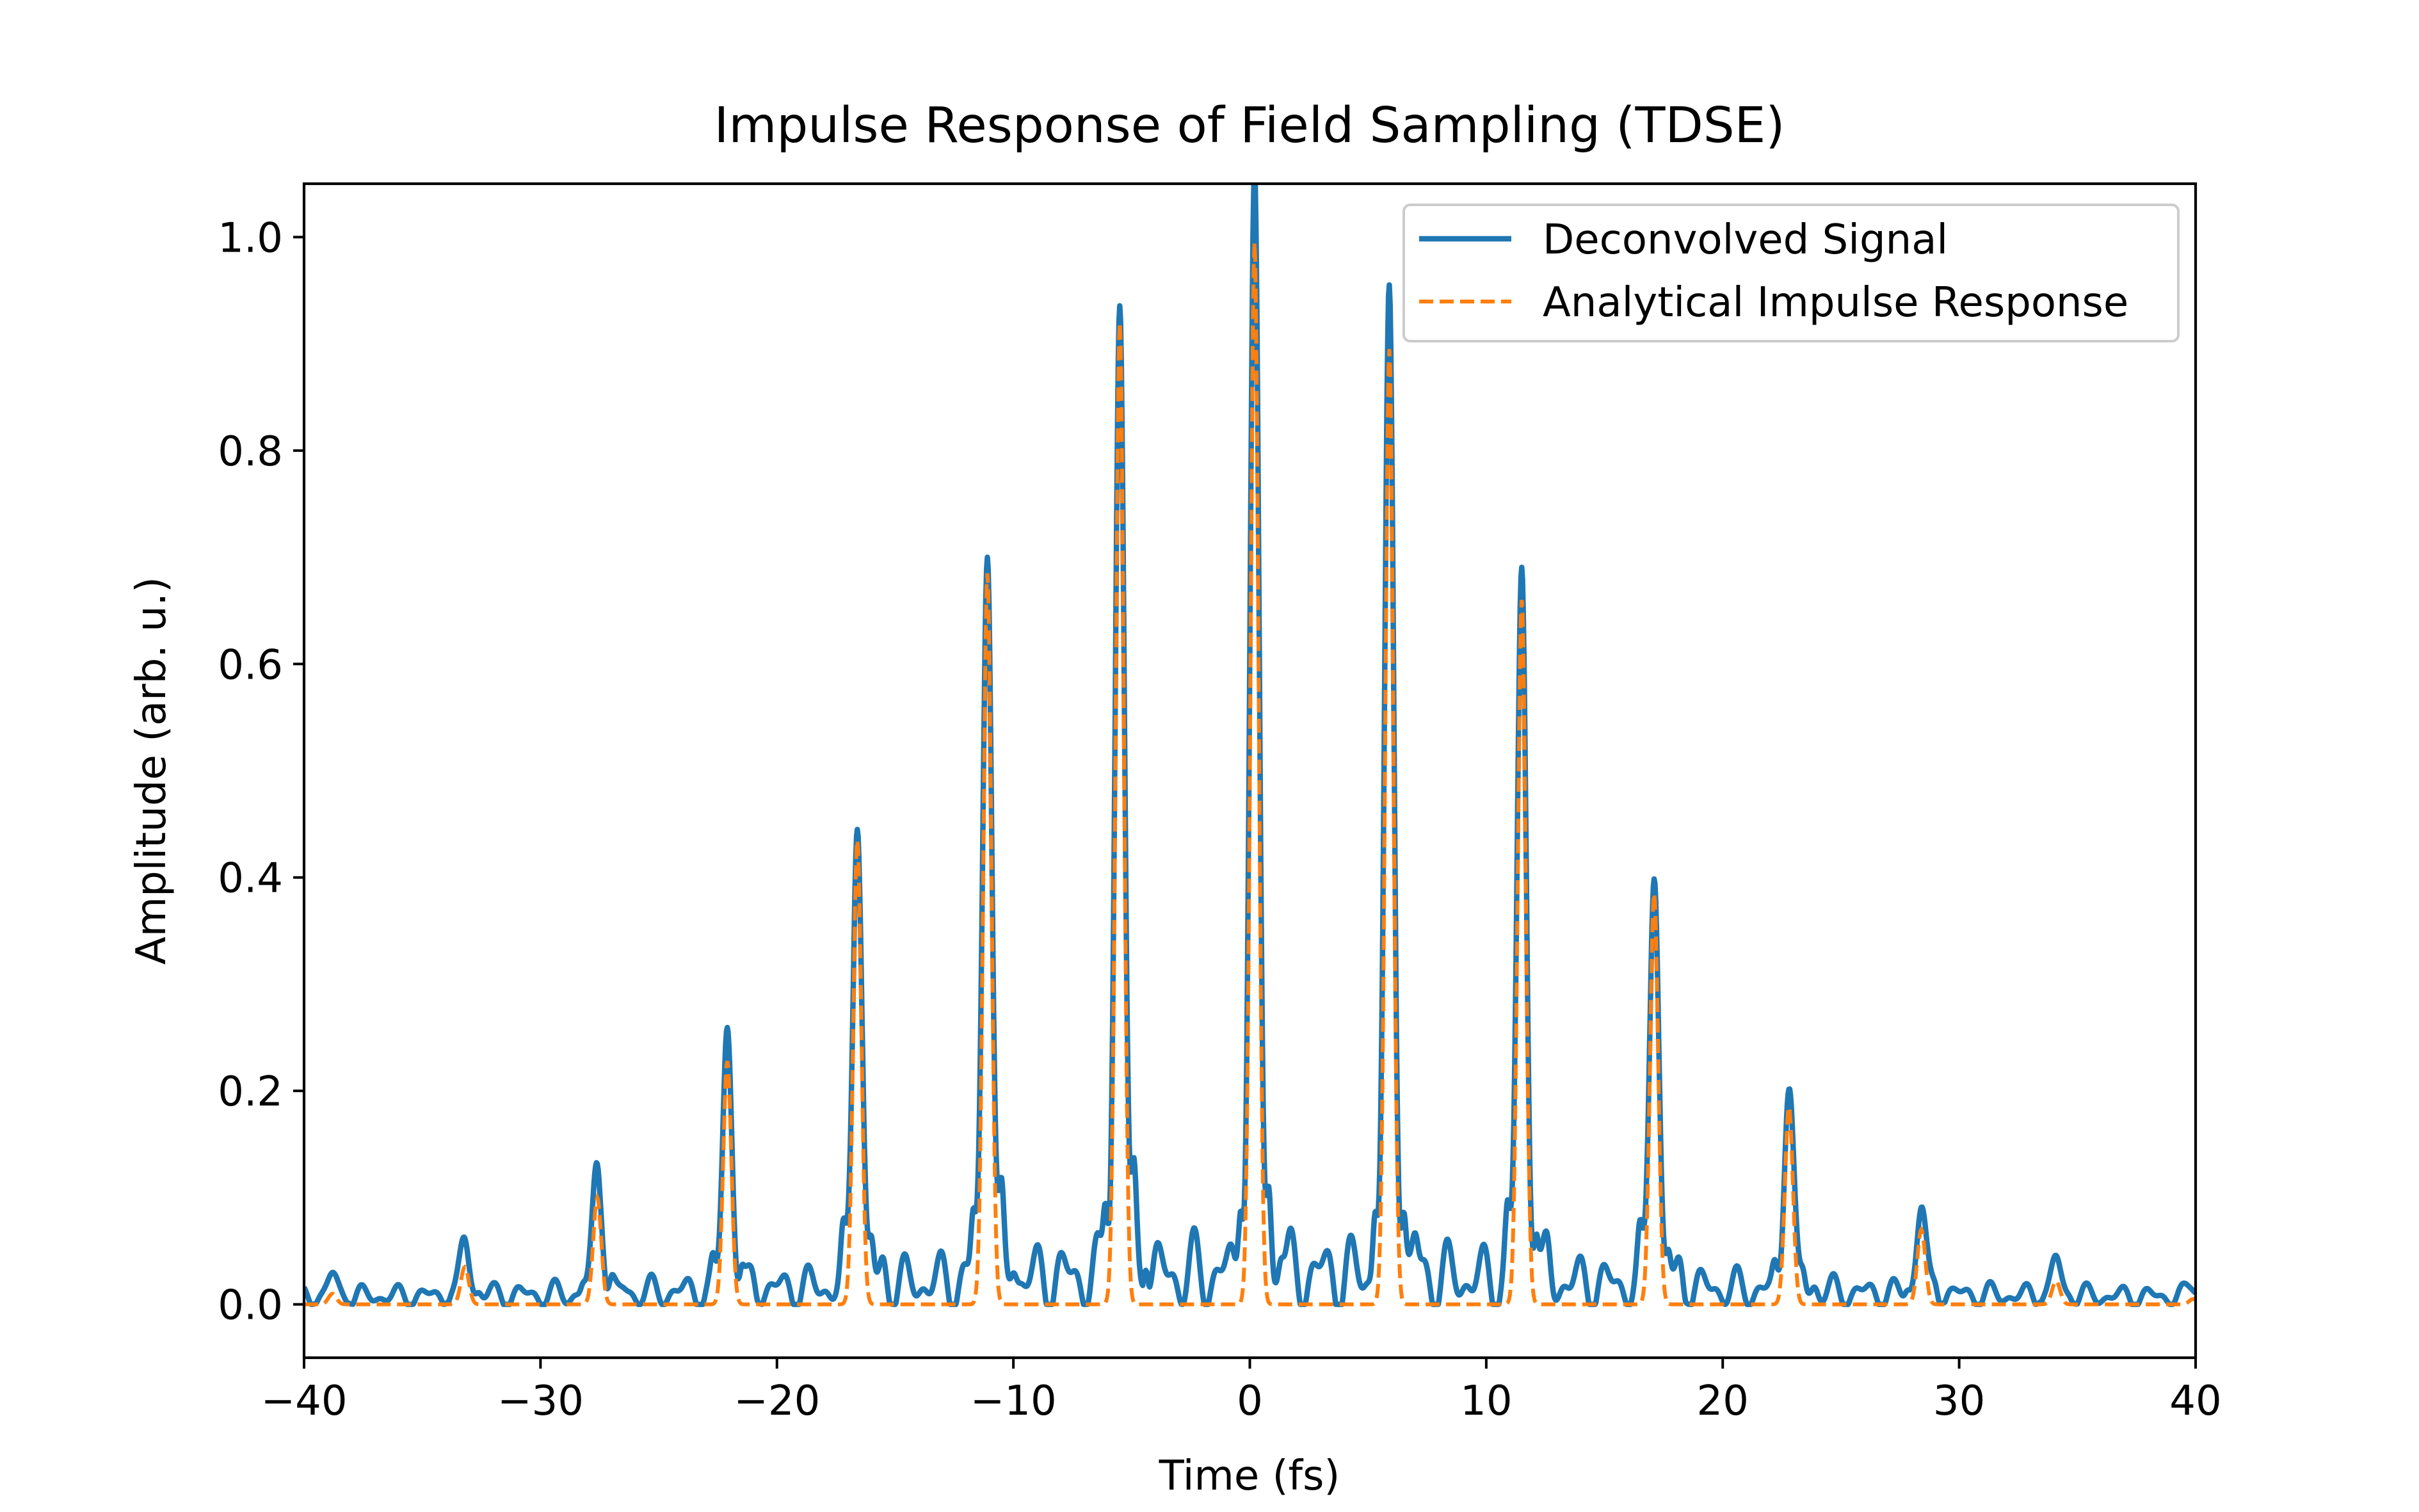 This screenshot has height=1512, width=2419. Describe the element at coordinates (250, 1092) in the screenshot. I see `y-tick-label: 0.2` at that location.